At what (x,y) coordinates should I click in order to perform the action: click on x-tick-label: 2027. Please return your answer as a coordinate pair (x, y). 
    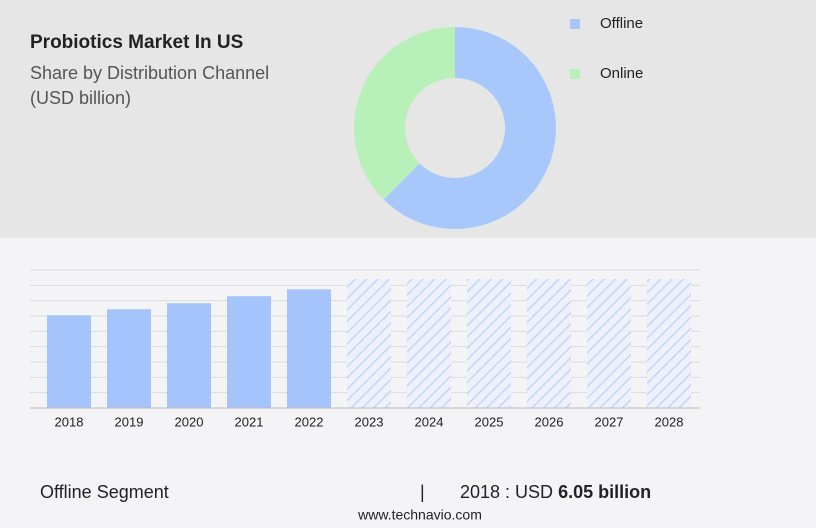
    Looking at the image, I should click on (609, 421).